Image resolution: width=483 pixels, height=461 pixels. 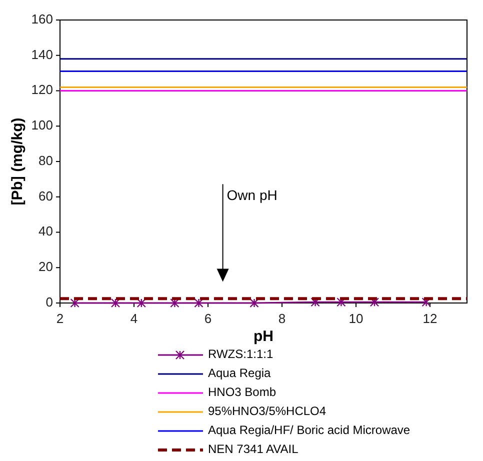 What do you see at coordinates (45, 160) in the screenshot?
I see `y-tick-label: 80` at bounding box center [45, 160].